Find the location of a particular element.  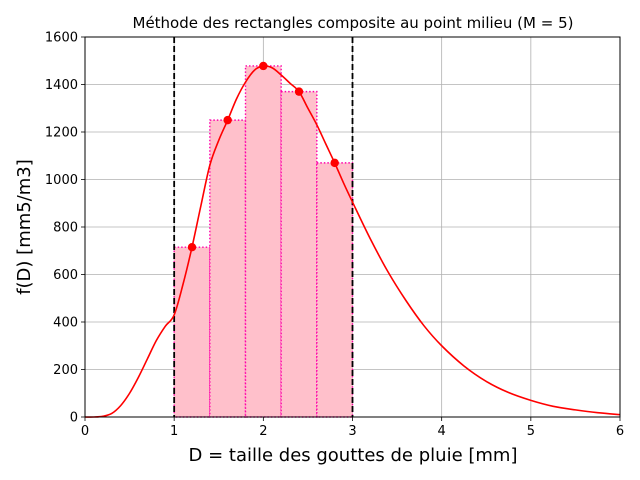

y-tick-label: 1600 is located at coordinates (61, 38).